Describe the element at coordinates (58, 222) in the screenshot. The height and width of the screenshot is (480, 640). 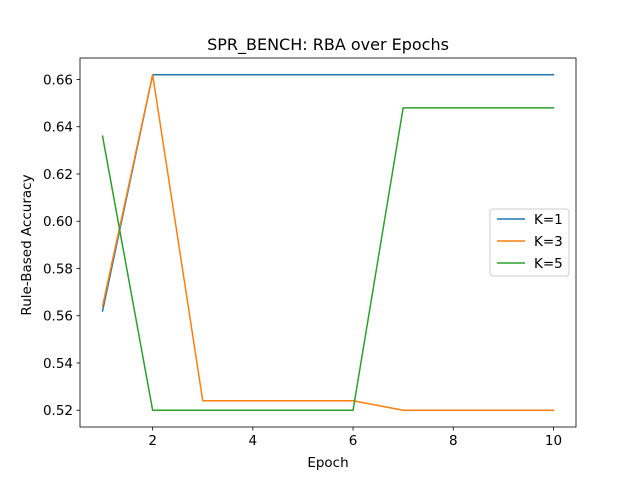
I see `y-tick-label: 0.60` at that location.